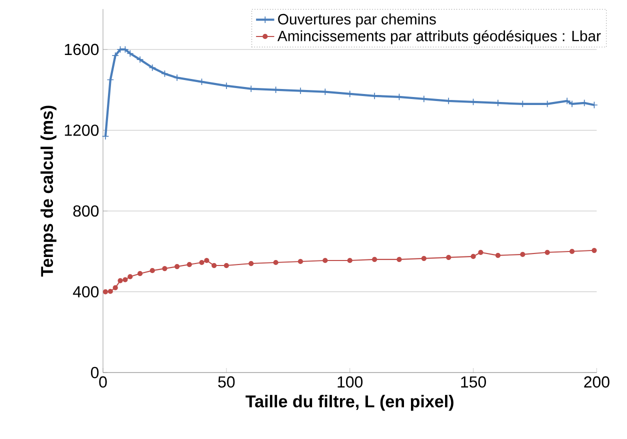 This screenshot has width=627, height=439. I want to click on x-tick-label: 0, so click(103, 382).